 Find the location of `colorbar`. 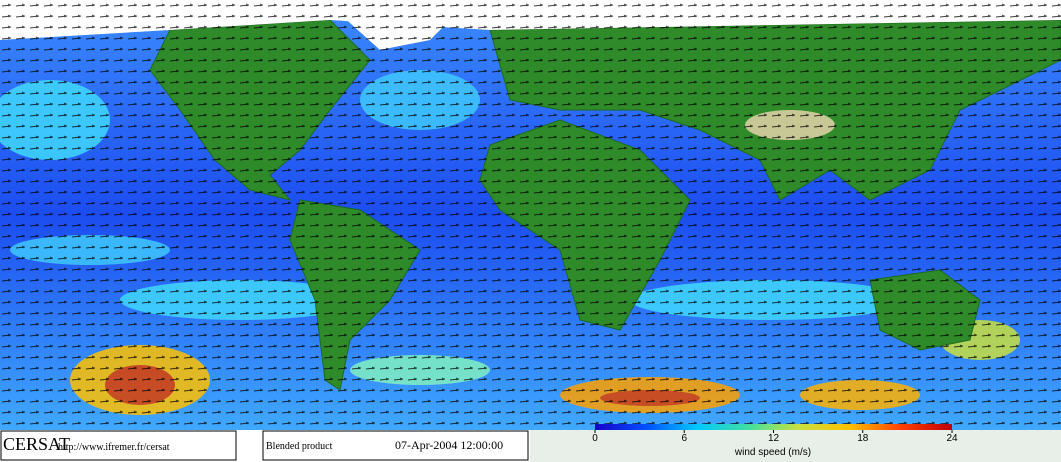

colorbar is located at coordinates (773, 427).